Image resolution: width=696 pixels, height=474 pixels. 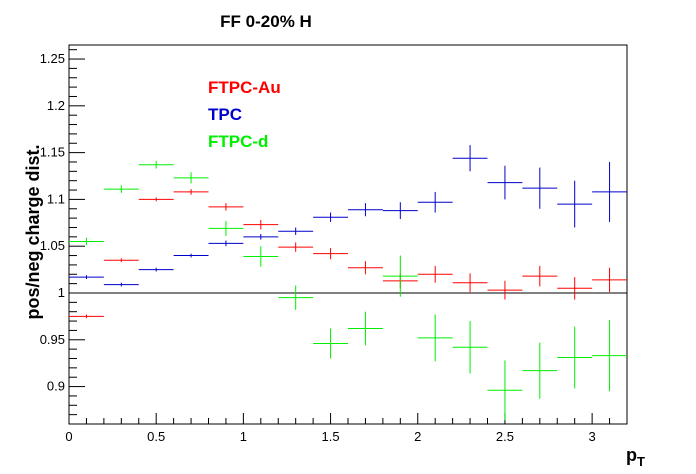 I want to click on y-tick-label: 1.15, so click(x=52, y=152).